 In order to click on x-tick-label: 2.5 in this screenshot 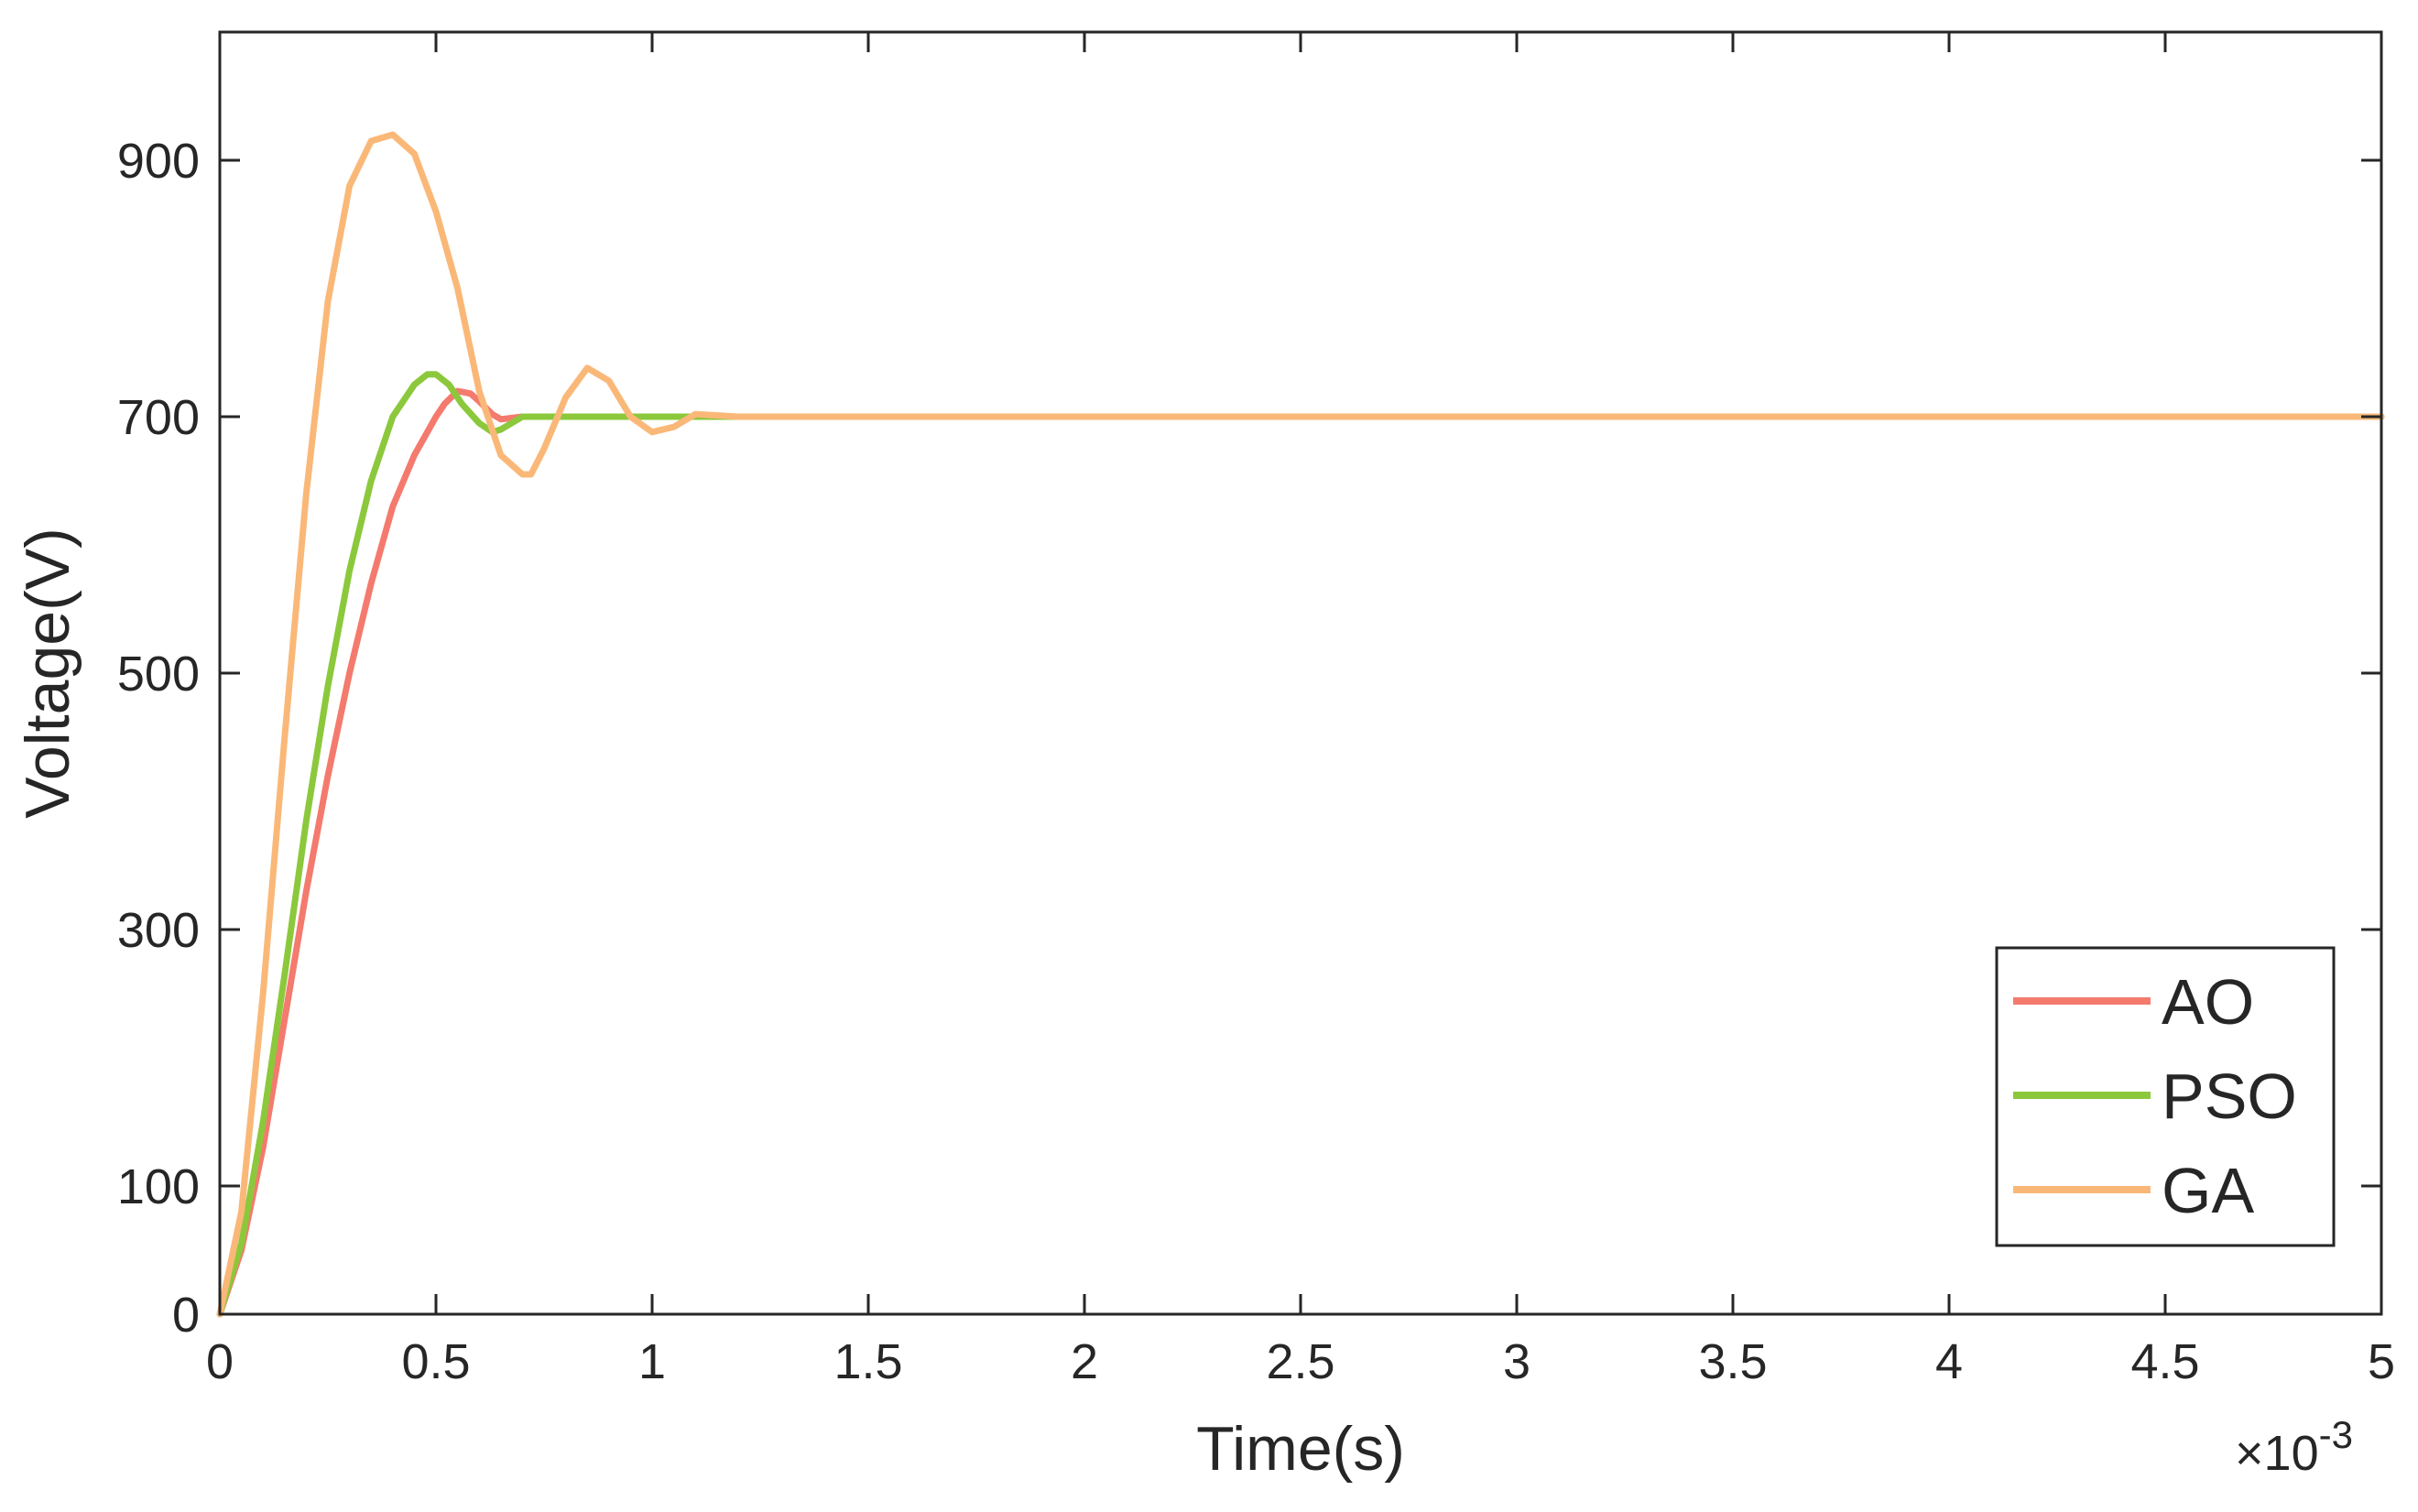, I will do `click(1300, 1361)`.